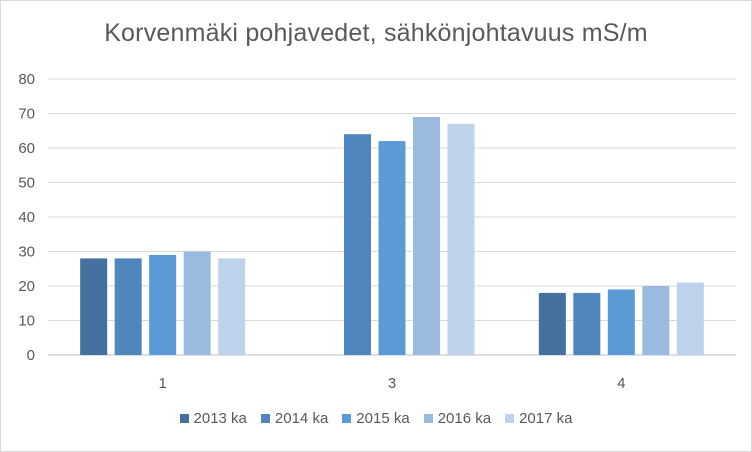  I want to click on legend-item: 2017 ka, so click(538, 418).